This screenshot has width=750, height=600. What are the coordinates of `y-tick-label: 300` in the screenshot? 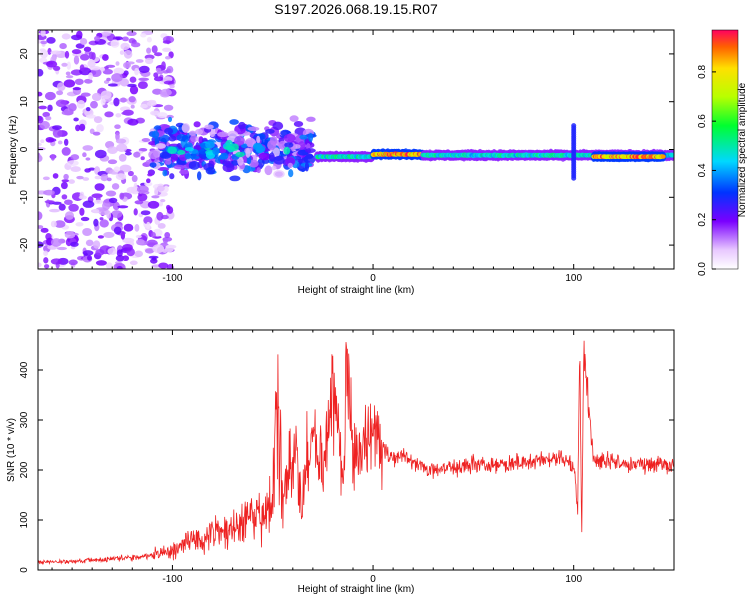 It's located at (24, 419).